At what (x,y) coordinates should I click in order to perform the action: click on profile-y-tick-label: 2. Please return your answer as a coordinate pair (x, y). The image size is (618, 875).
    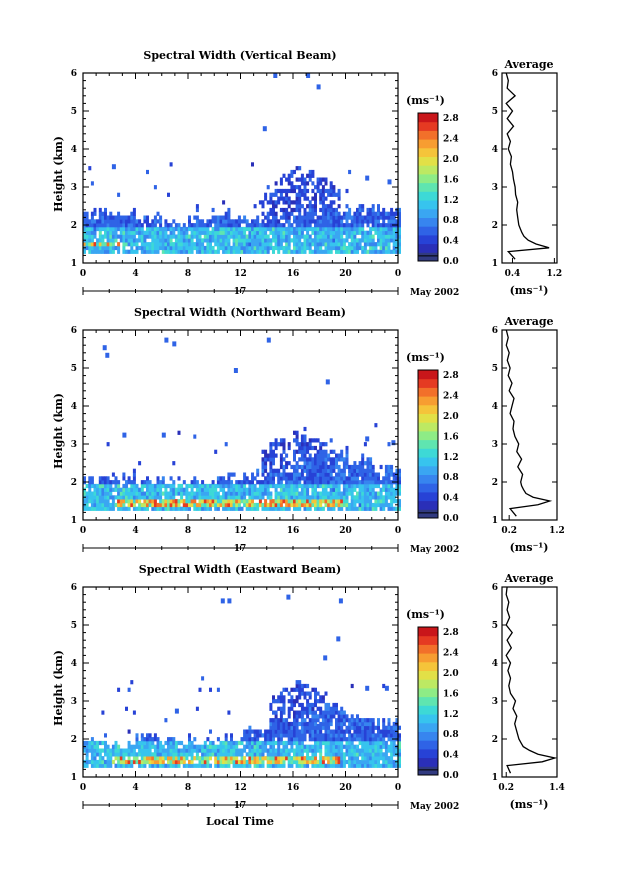
    Looking at the image, I should click on (495, 740).